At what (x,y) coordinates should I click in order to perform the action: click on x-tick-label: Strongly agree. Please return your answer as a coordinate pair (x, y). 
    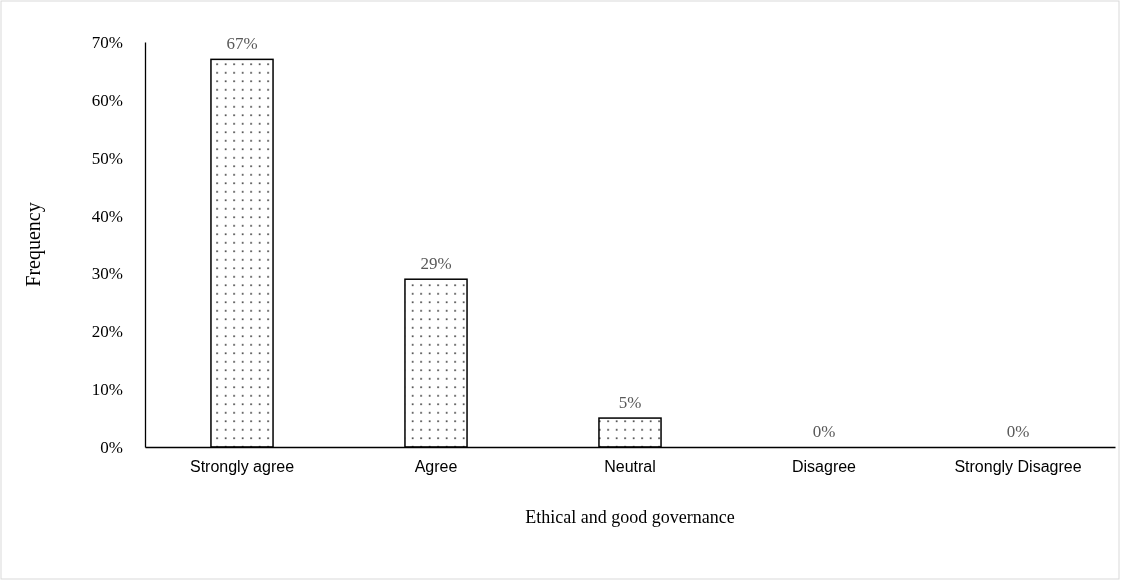
    Looking at the image, I should click on (242, 467).